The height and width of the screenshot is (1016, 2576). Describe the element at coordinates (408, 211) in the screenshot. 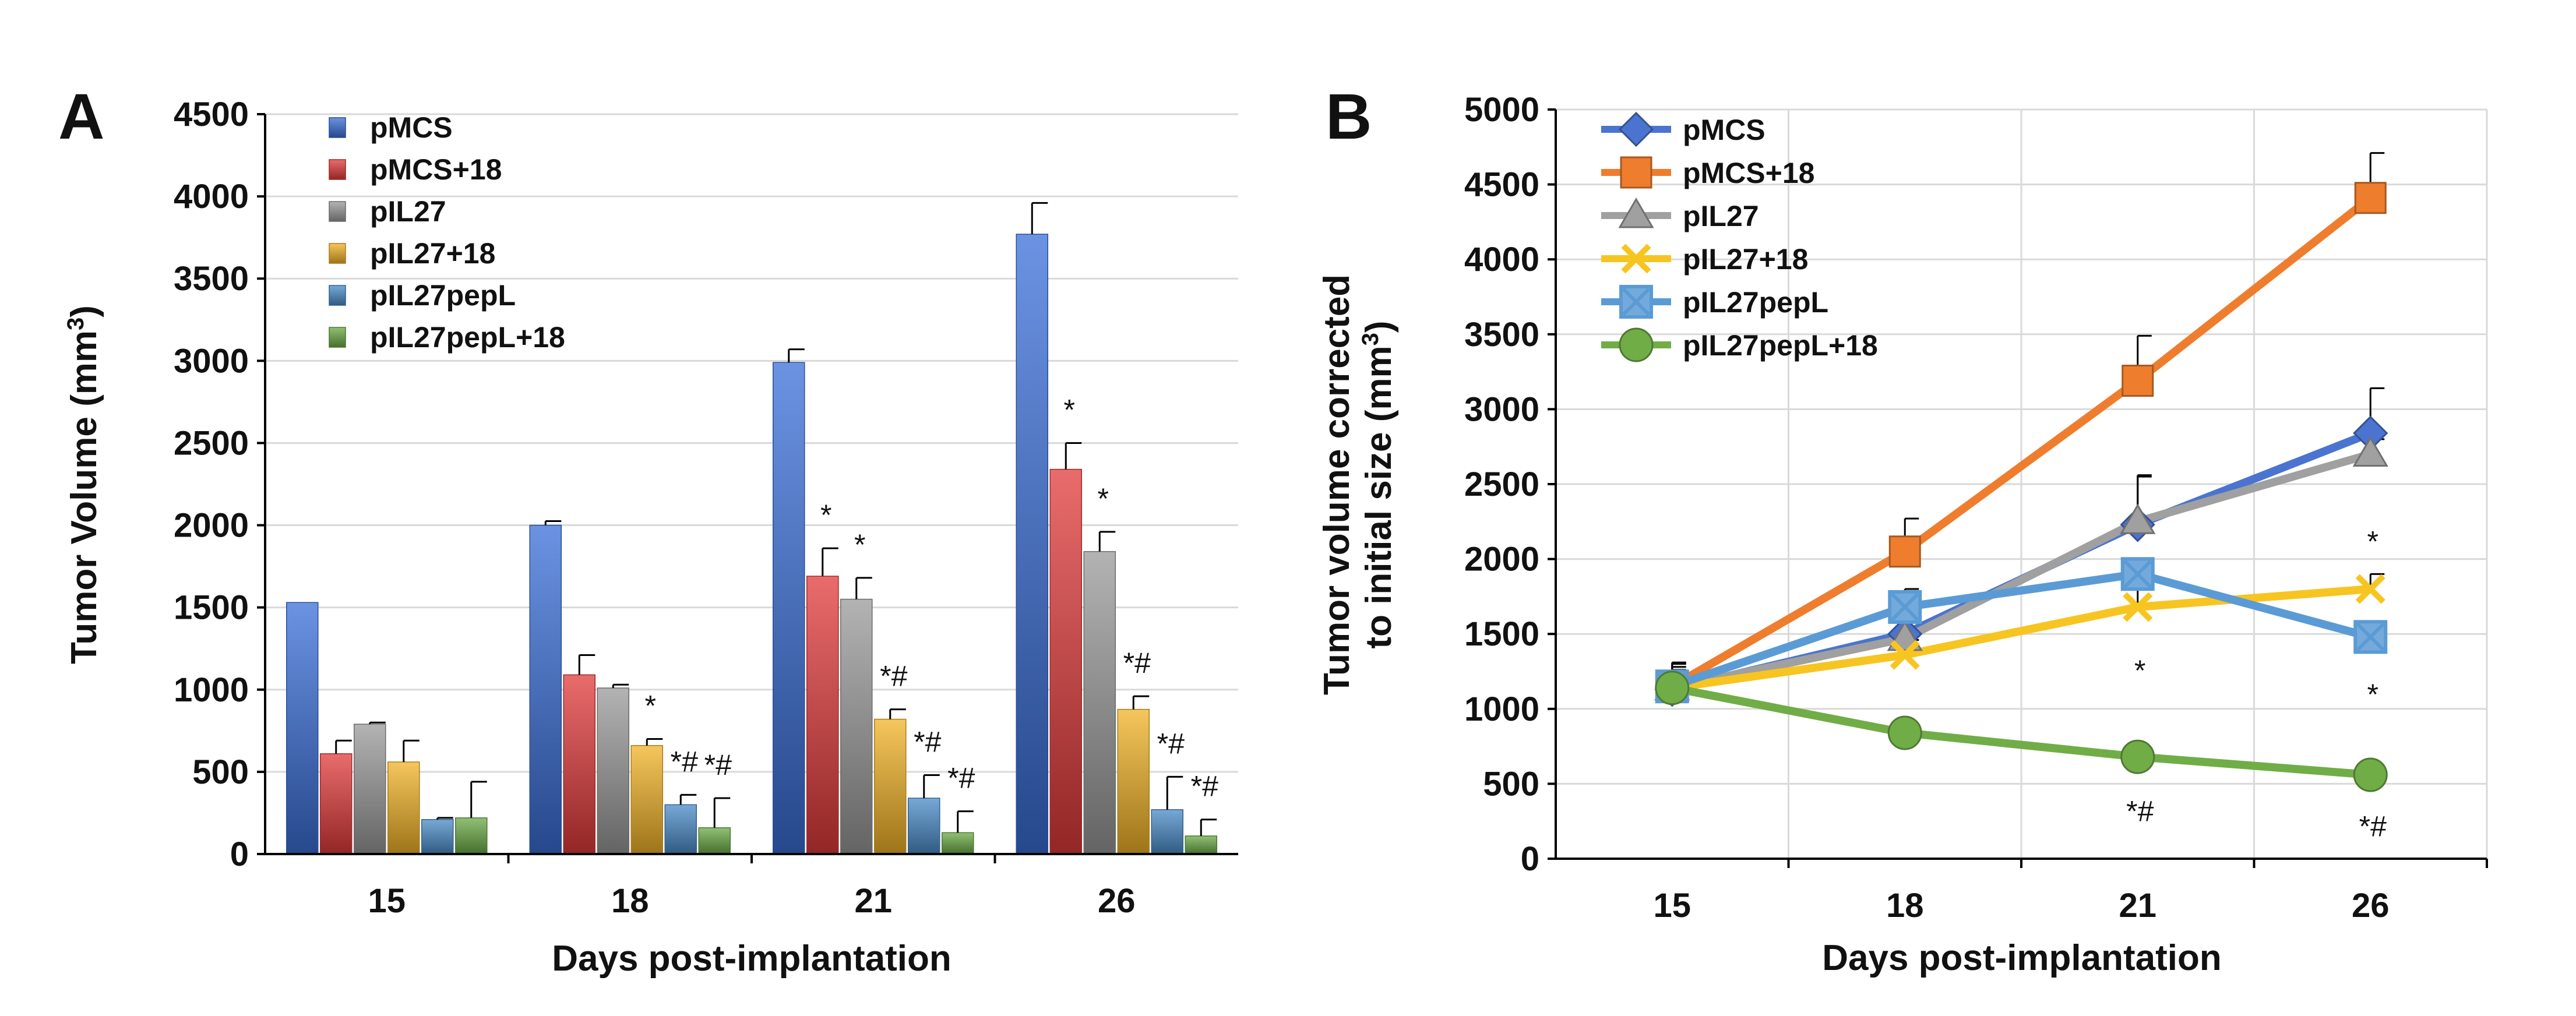

I see `panel-a-legend-label-pil27: pIL27` at that location.